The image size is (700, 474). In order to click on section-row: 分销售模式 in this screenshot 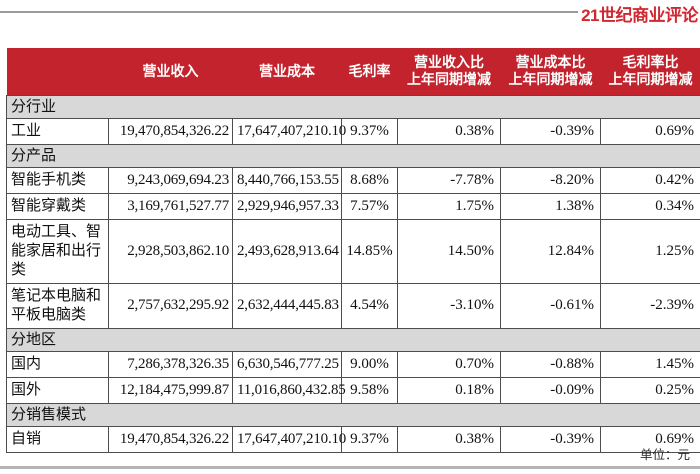, I will do `click(353, 414)`.